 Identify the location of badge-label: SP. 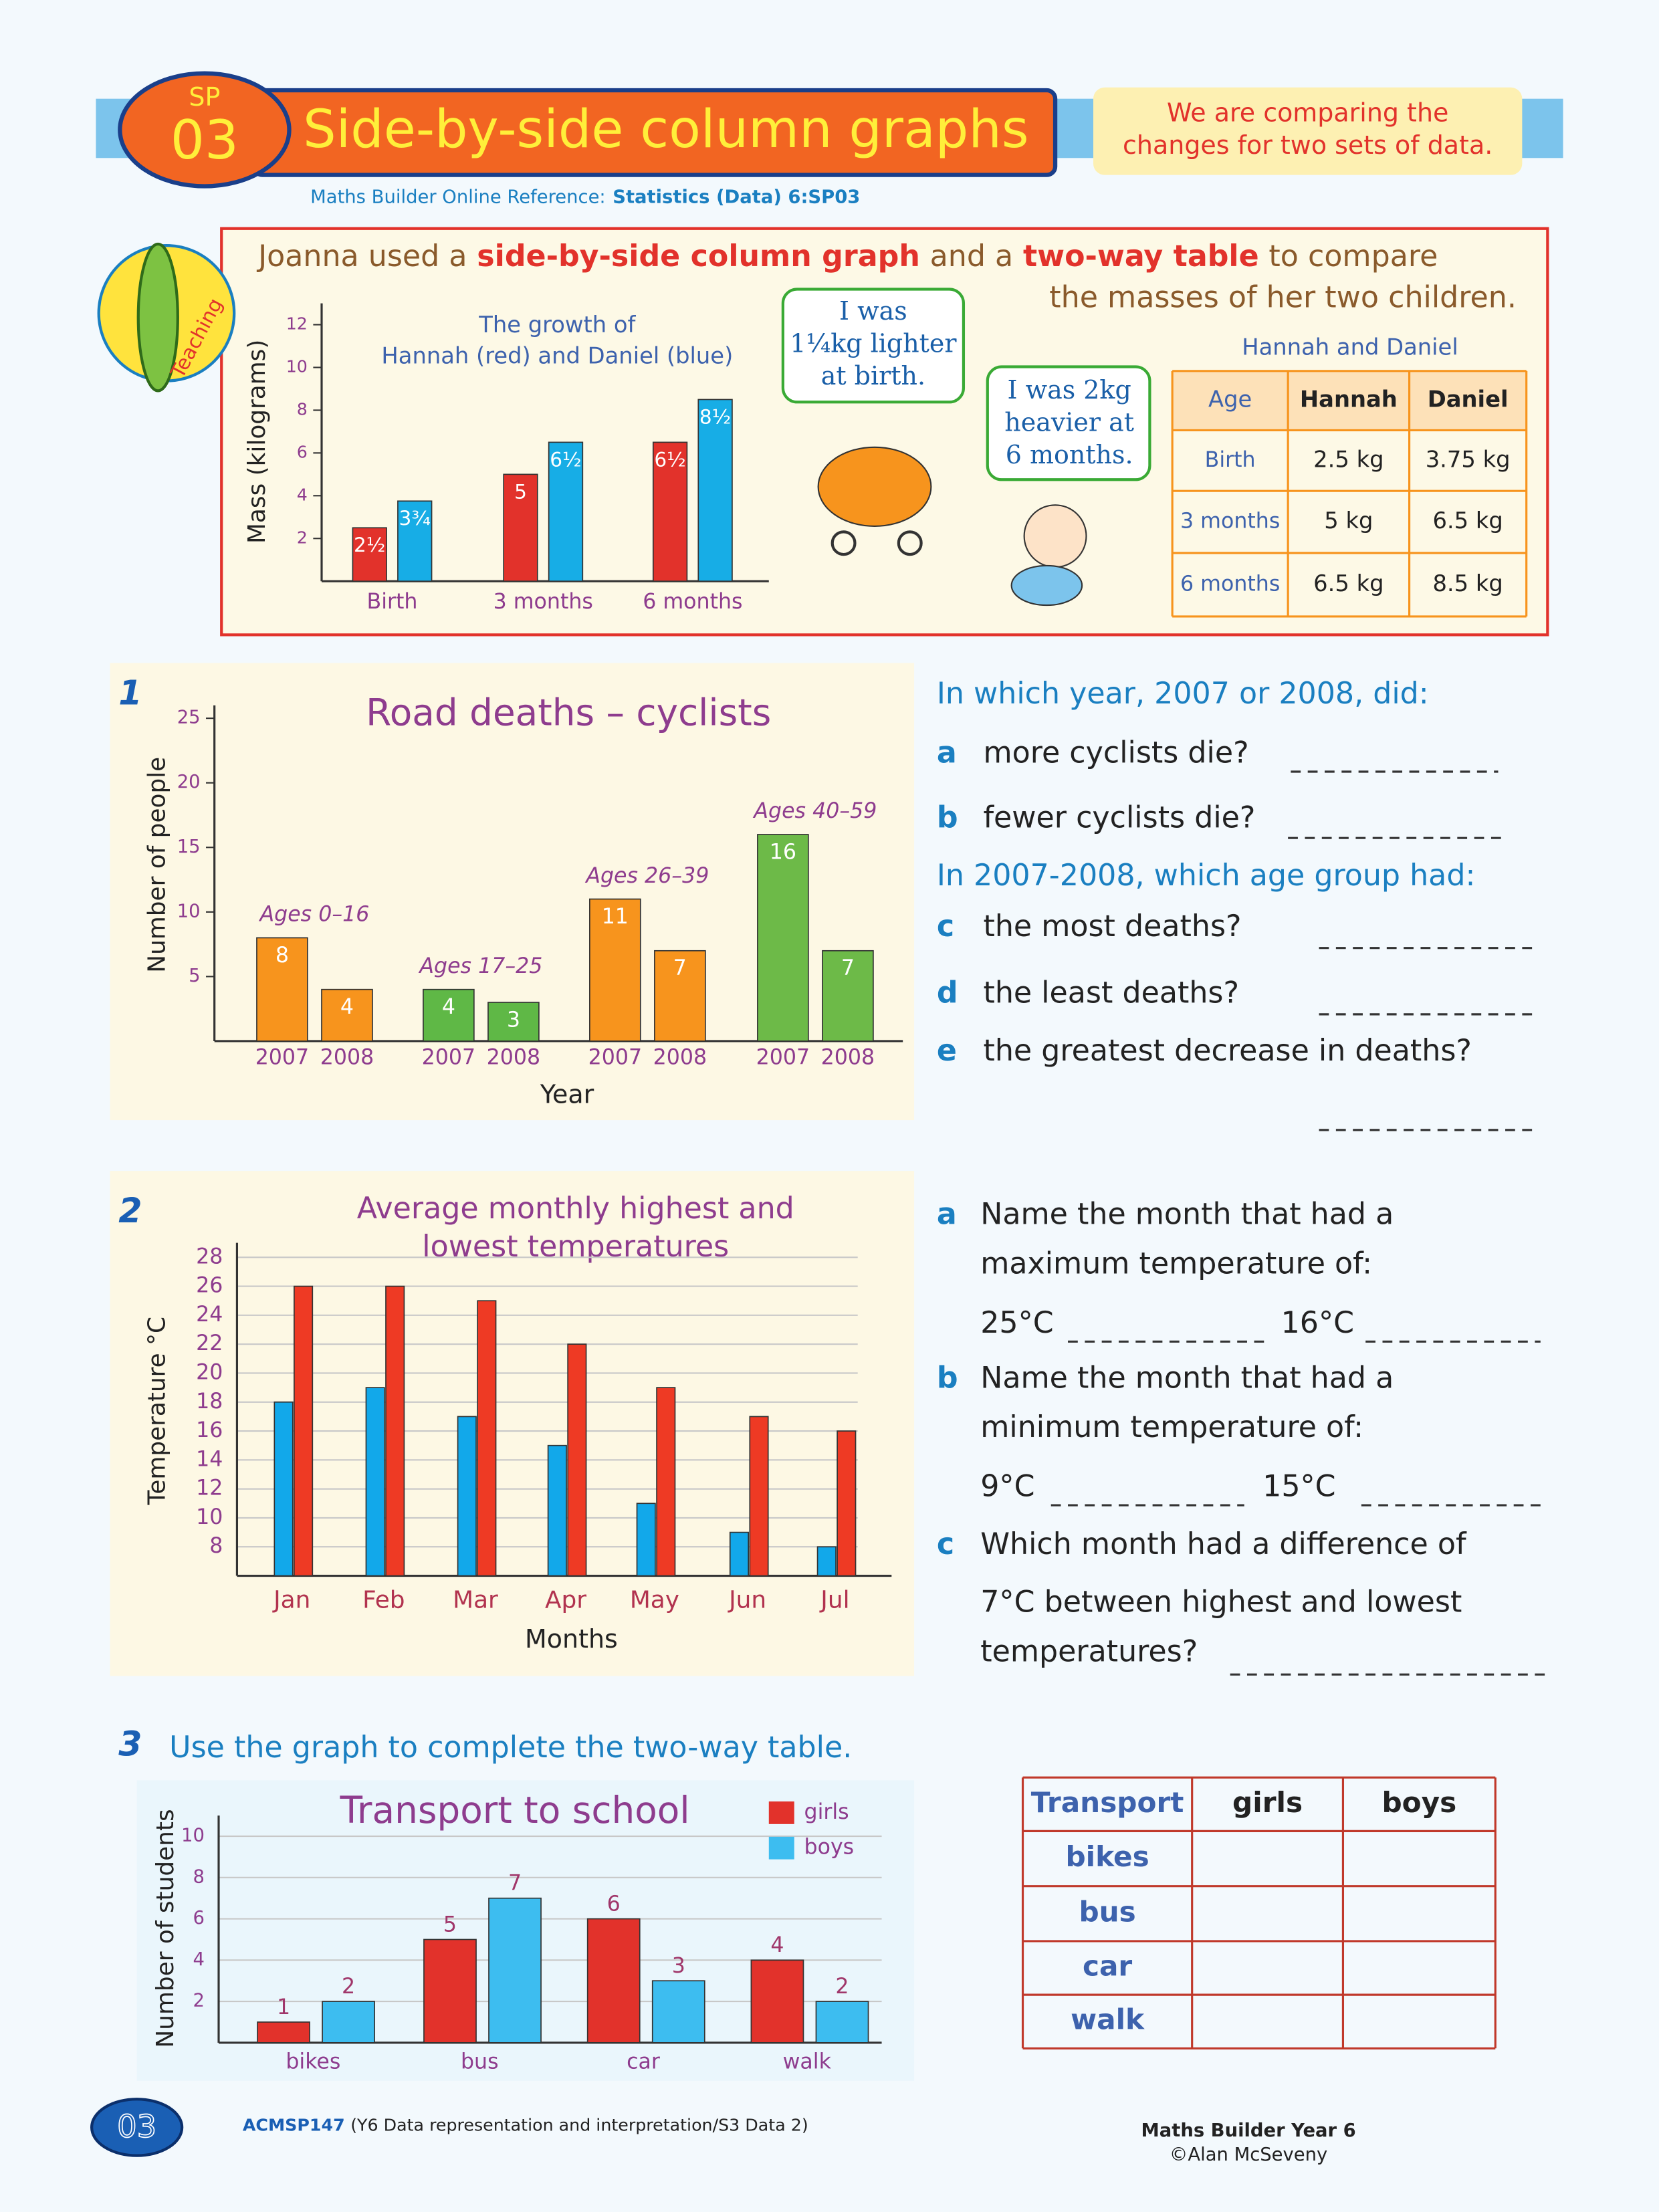
(204, 97).